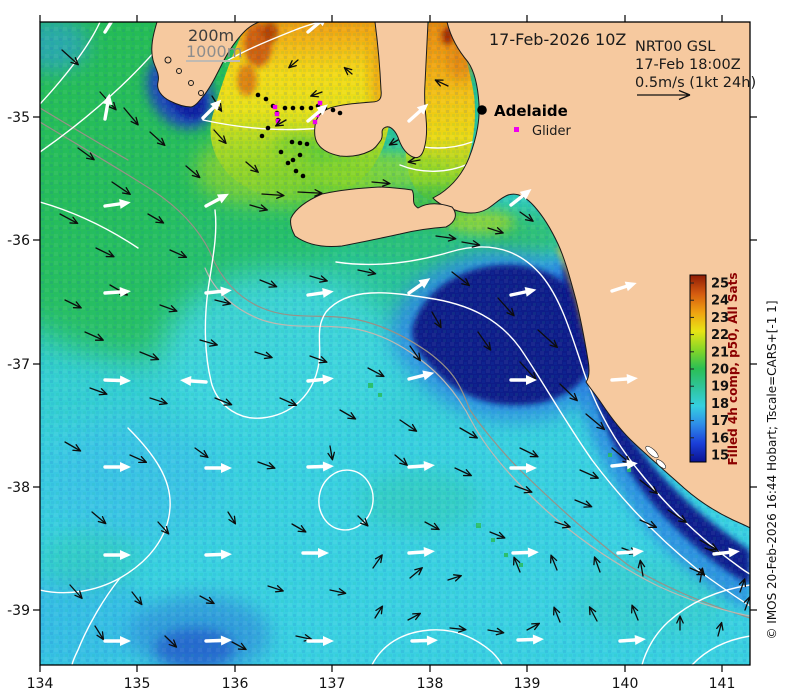  Describe the element at coordinates (137, 684) in the screenshot. I see `x-tick-label: 135` at that location.